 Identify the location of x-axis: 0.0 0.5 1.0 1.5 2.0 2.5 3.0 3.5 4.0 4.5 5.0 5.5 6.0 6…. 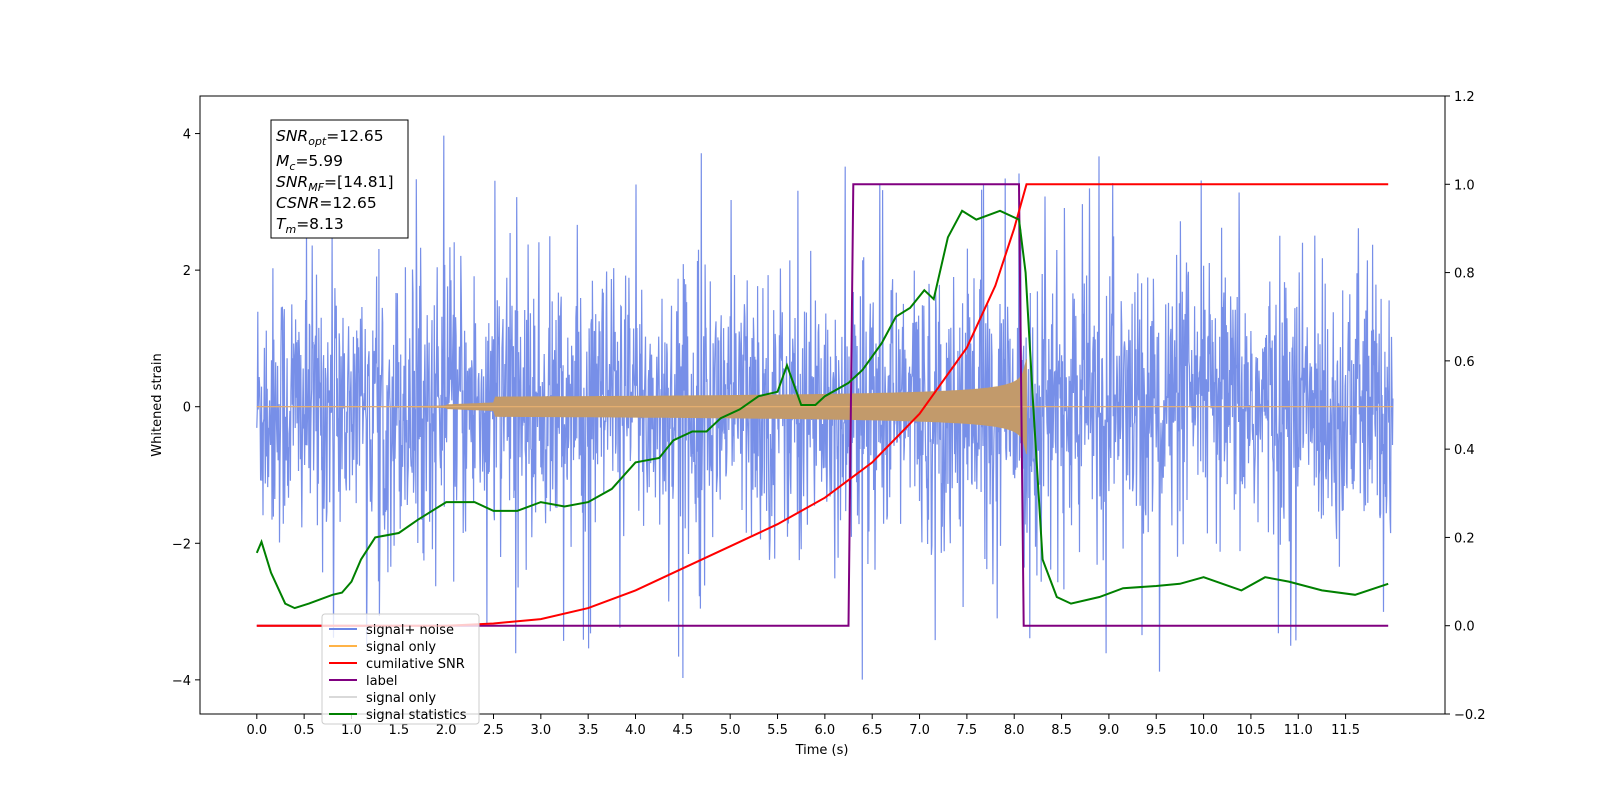
(803, 726).